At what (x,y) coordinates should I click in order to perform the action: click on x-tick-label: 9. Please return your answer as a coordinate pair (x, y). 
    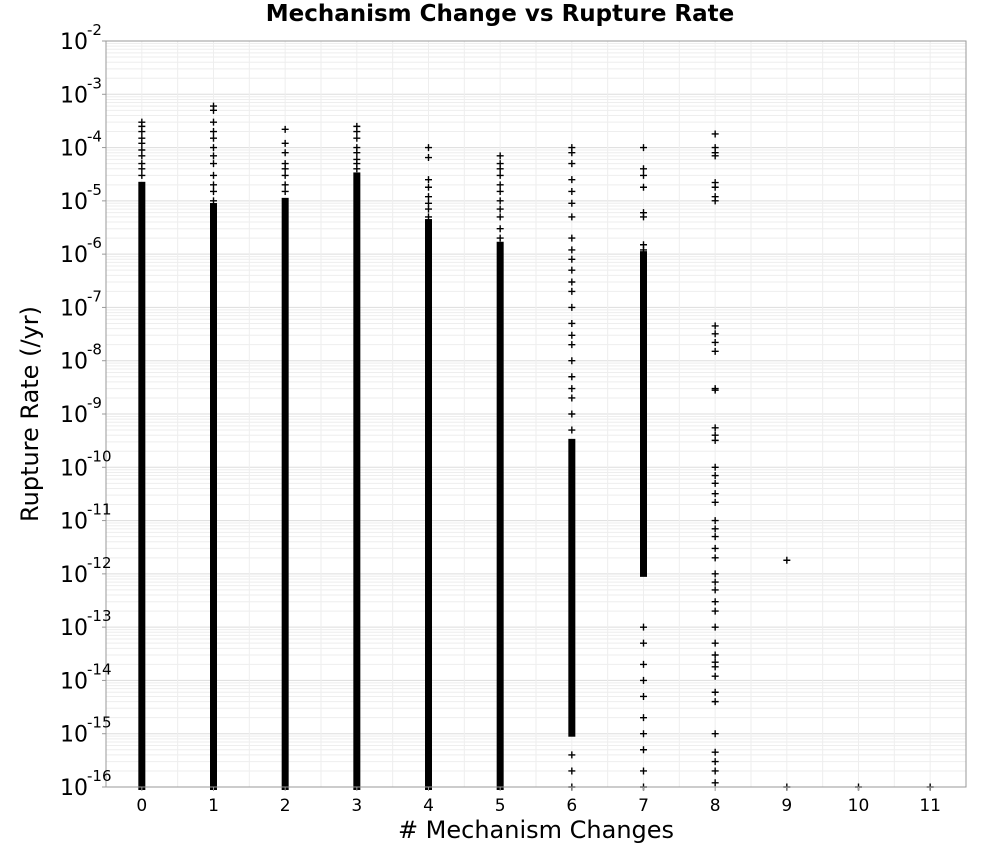
    Looking at the image, I should click on (786, 806).